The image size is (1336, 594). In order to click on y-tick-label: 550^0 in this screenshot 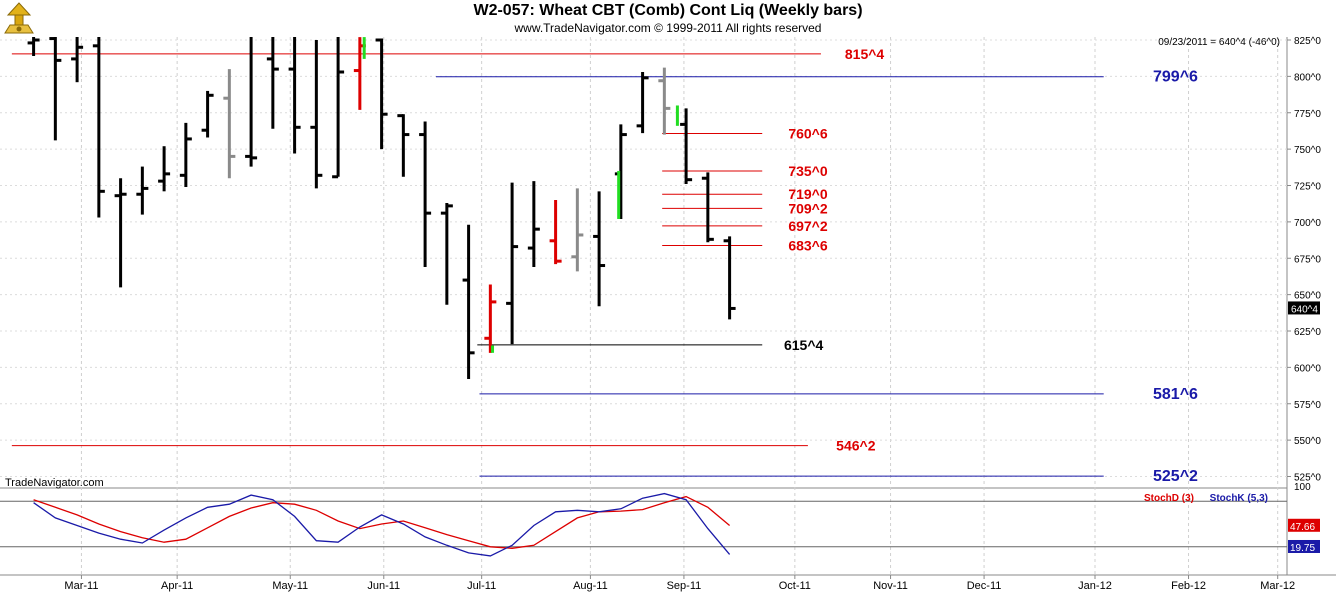, I will do `click(1307, 441)`.